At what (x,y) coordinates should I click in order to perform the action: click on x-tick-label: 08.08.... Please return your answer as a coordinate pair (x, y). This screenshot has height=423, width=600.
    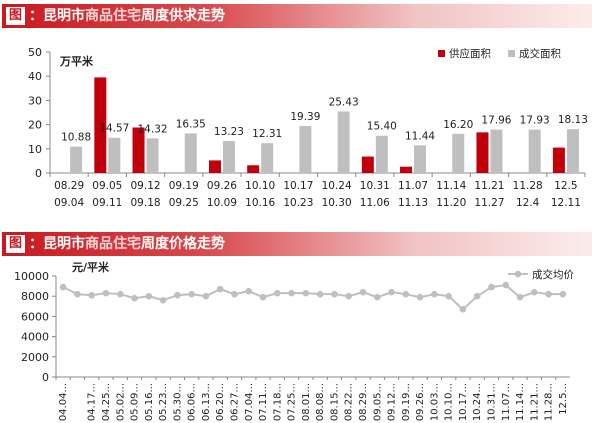
    Looking at the image, I should click on (320, 402).